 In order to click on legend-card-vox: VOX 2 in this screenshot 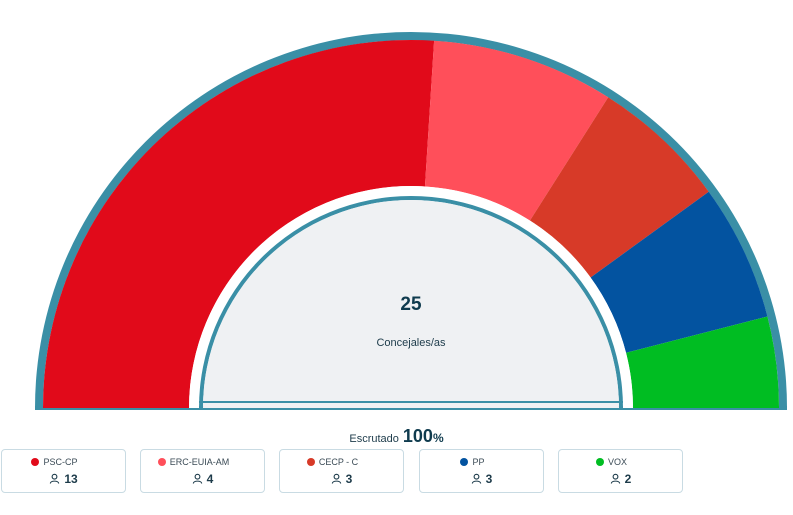, I will do `click(620, 471)`.